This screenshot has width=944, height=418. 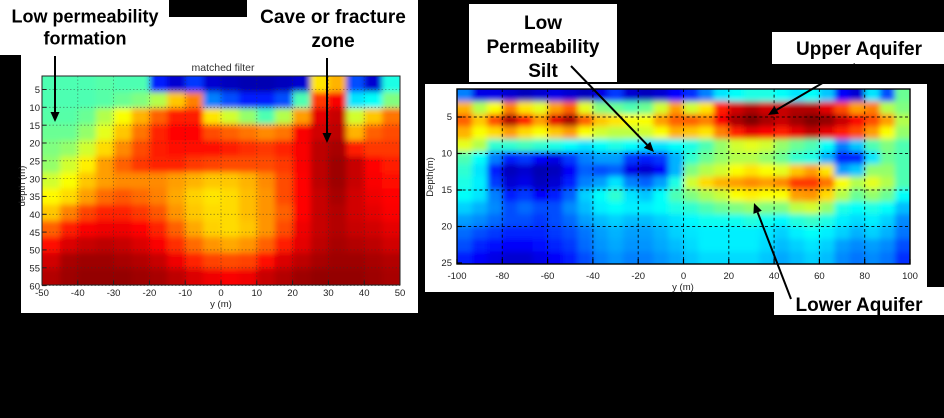 What do you see at coordinates (548, 276) in the screenshot?
I see `svg-text: -60` at bounding box center [548, 276].